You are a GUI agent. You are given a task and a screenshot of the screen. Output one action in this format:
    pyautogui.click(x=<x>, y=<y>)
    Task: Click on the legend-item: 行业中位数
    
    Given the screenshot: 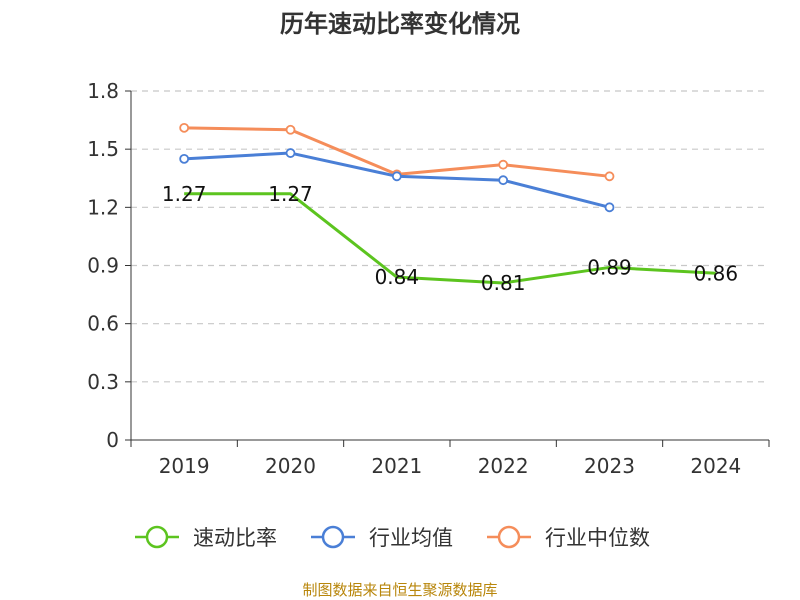 What is the action you would take?
    pyautogui.click(x=568, y=537)
    